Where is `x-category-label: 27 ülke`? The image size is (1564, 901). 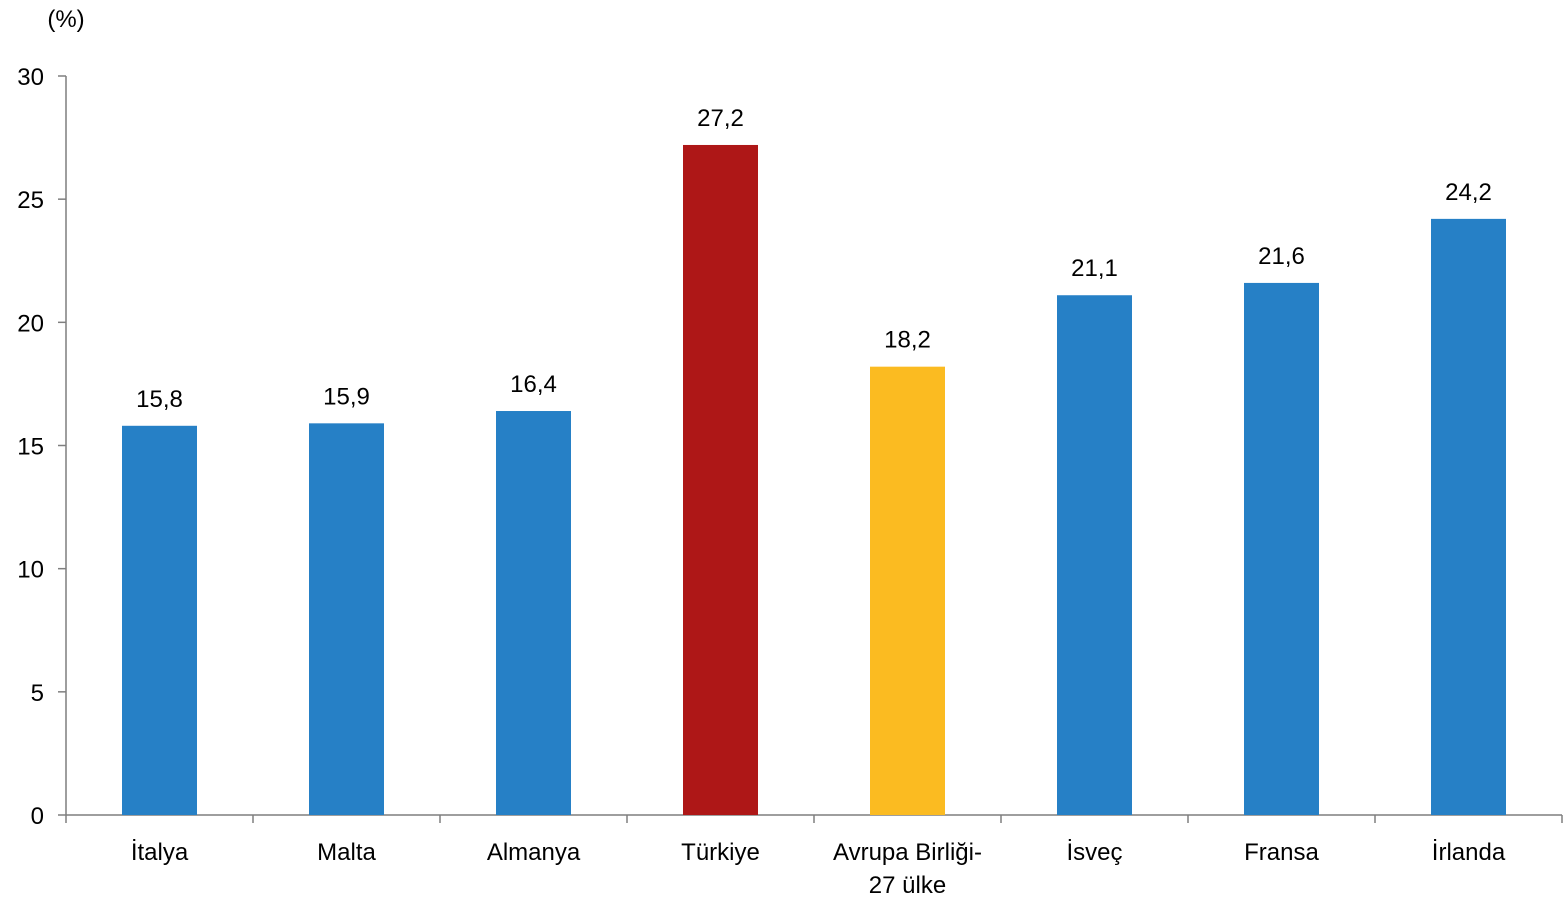 x-category-label: 27 ülke is located at coordinates (907, 885).